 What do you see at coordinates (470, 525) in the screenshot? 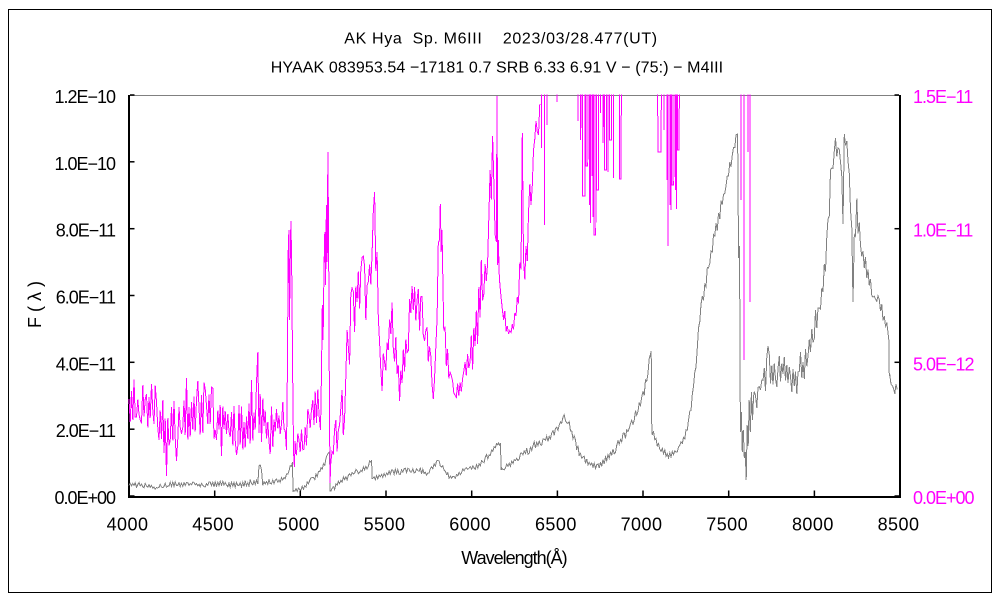
I see `svg-text: 6000` at bounding box center [470, 525].